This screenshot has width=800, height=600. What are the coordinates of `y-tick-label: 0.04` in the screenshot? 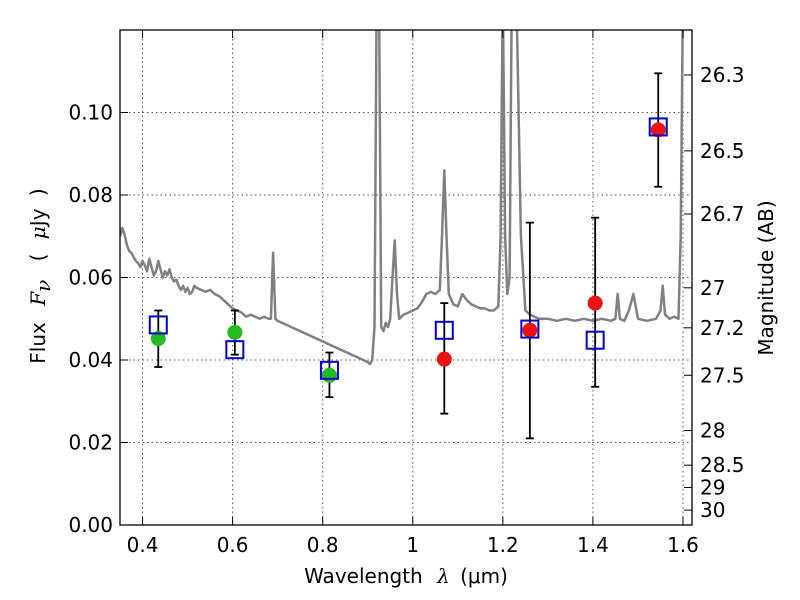 It's located at (90, 360).